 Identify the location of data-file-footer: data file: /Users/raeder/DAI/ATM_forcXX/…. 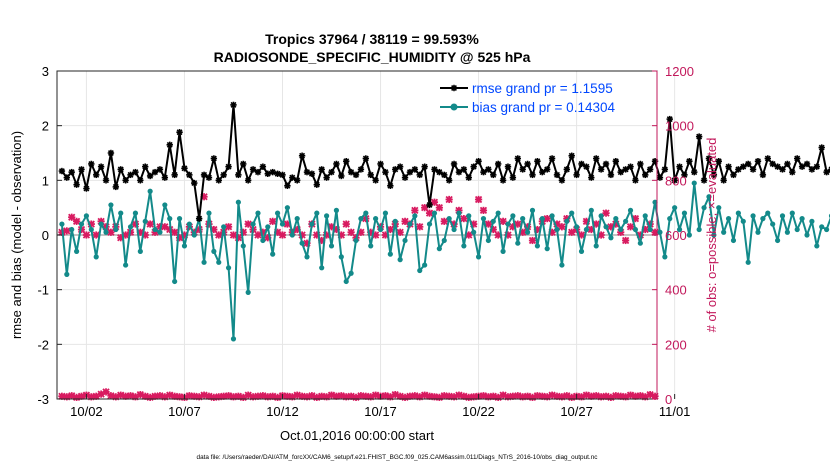
(398, 457).